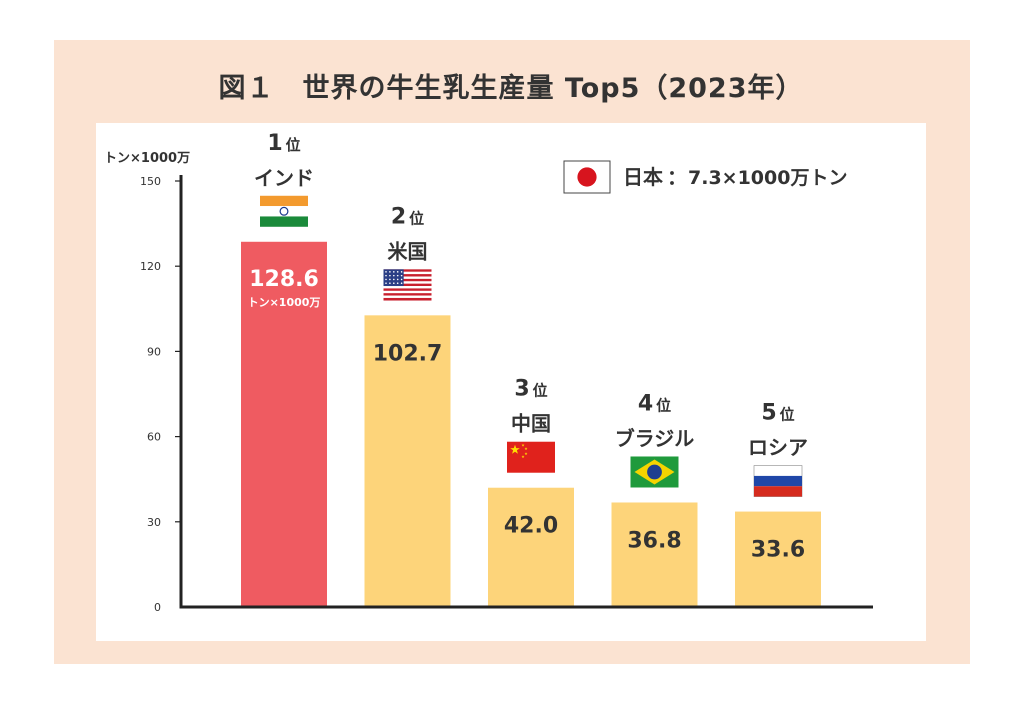  Describe the element at coordinates (531, 547) in the screenshot. I see `bar-中国` at that location.